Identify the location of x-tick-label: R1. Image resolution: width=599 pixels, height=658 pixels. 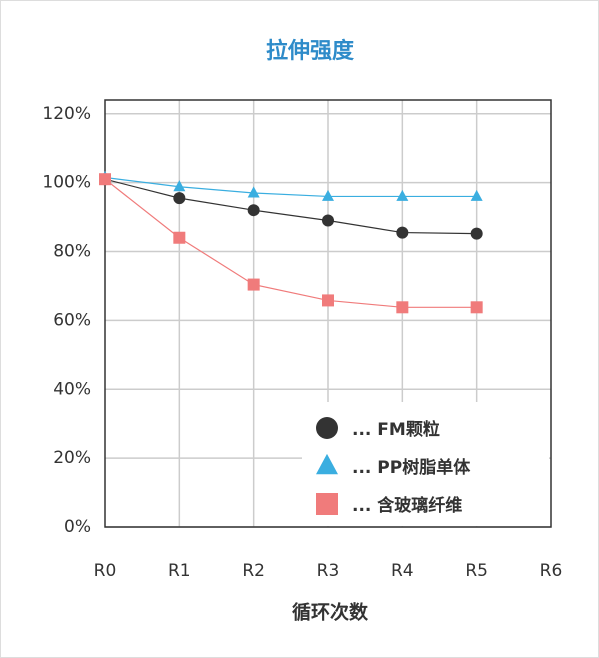
(179, 571).